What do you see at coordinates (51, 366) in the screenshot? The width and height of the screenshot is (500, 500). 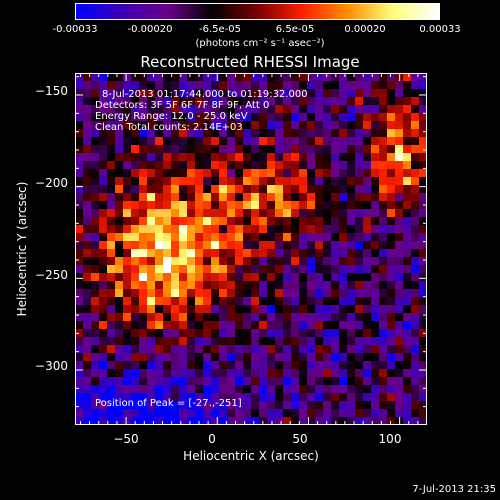 I see `y-tick-label: −300` at bounding box center [51, 366].